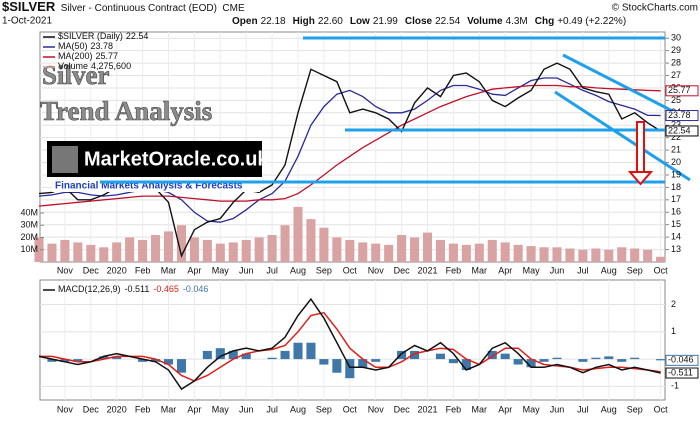 Image resolution: width=700 pixels, height=421 pixels. Describe the element at coordinates (676, 162) in the screenshot. I see `y-tick-label: 20` at that location.